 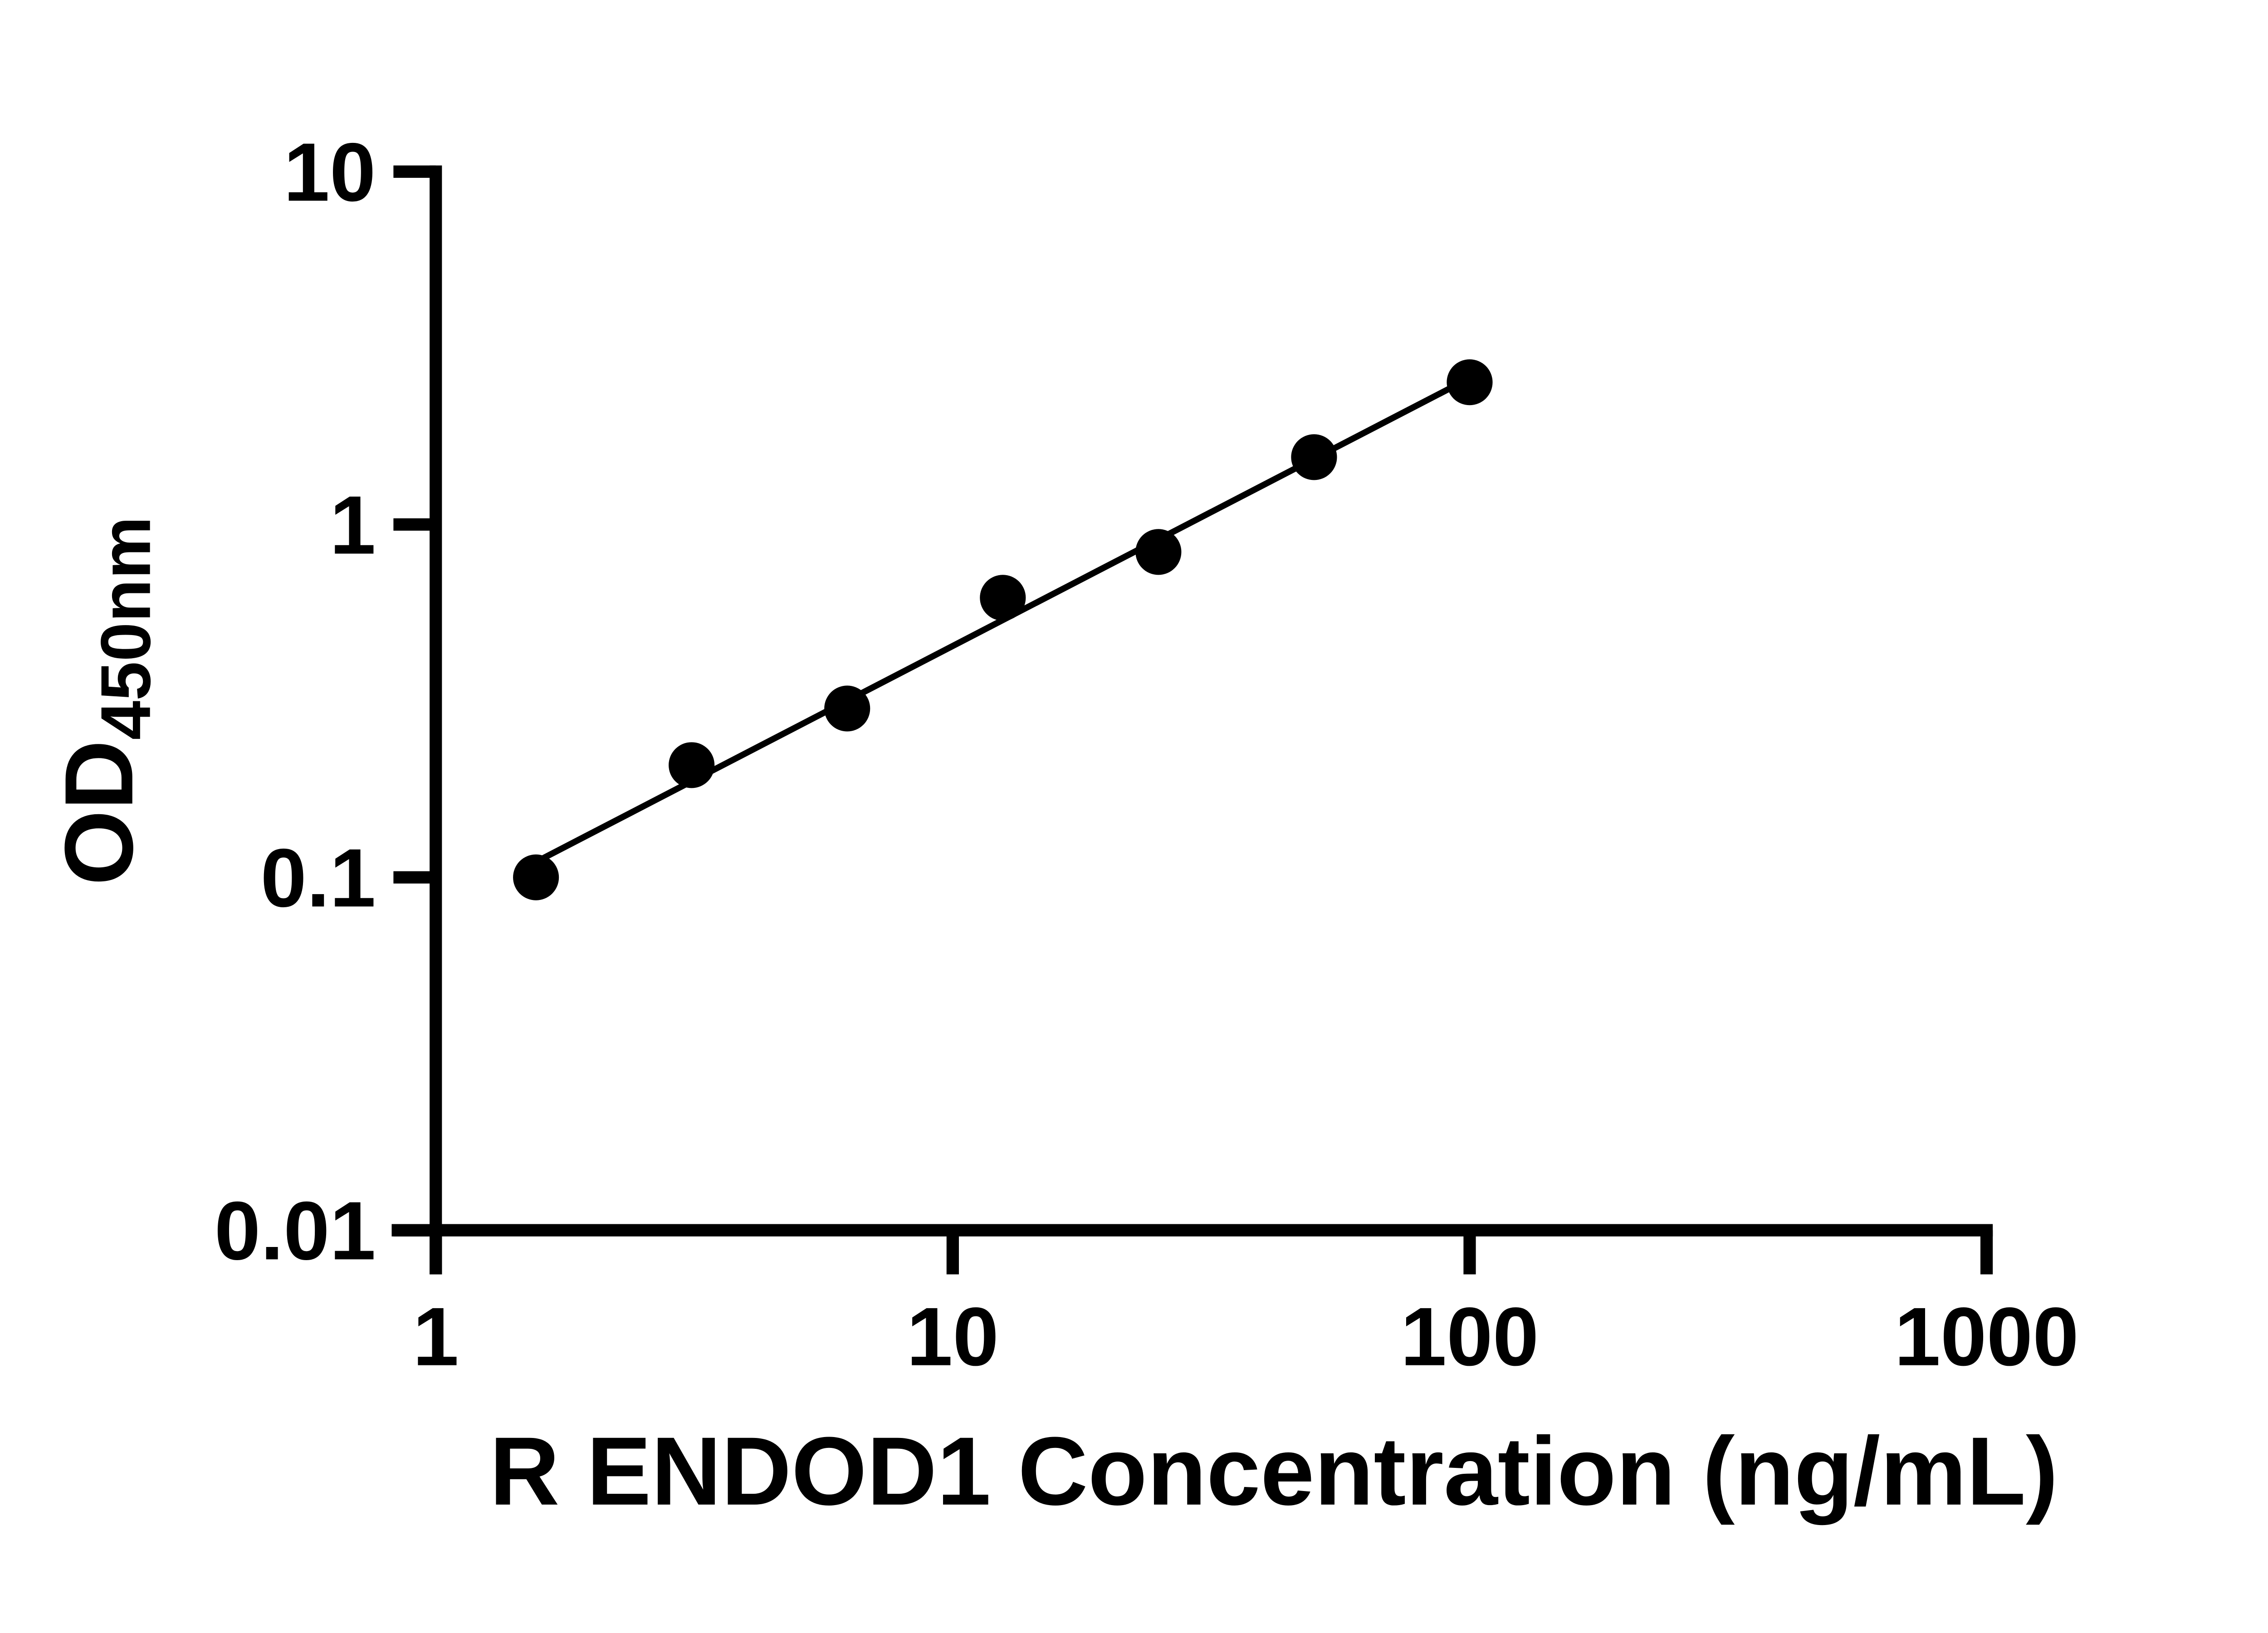 What do you see at coordinates (1003, 629) in the screenshot?
I see `plot-marks` at bounding box center [1003, 629].